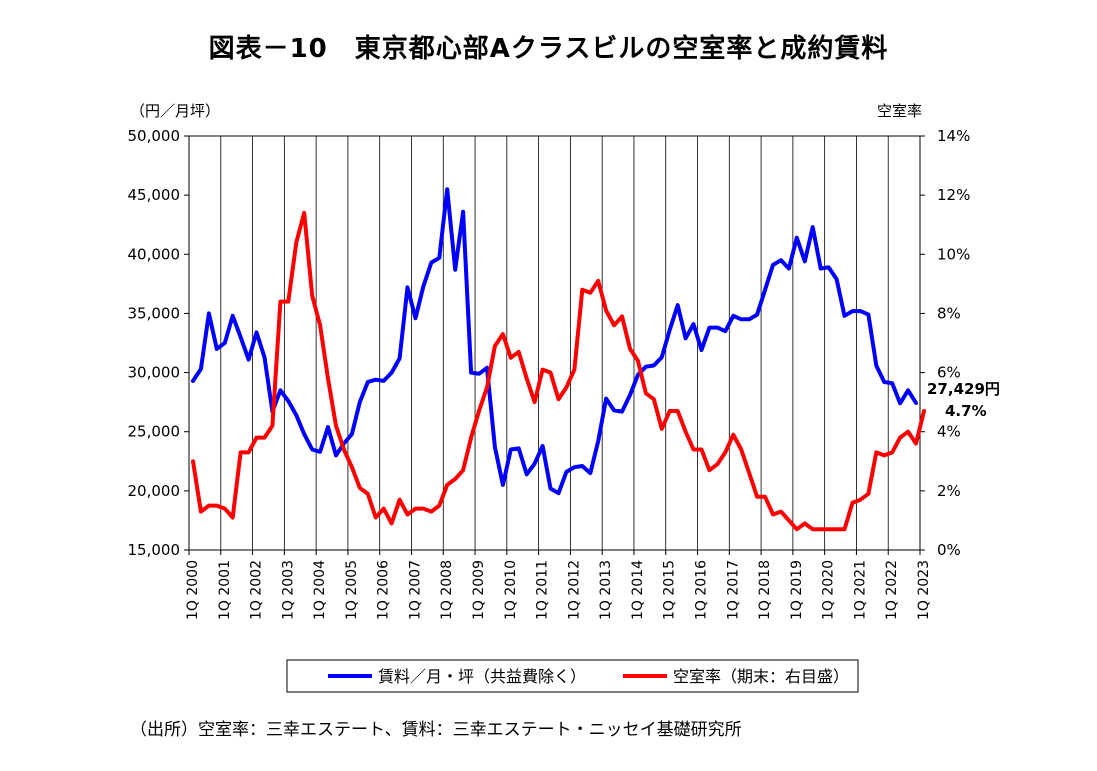 The height and width of the screenshot is (771, 1097). What do you see at coordinates (966, 411) in the screenshot?
I see `annotation-vacancy-latest: 4.7%` at bounding box center [966, 411].